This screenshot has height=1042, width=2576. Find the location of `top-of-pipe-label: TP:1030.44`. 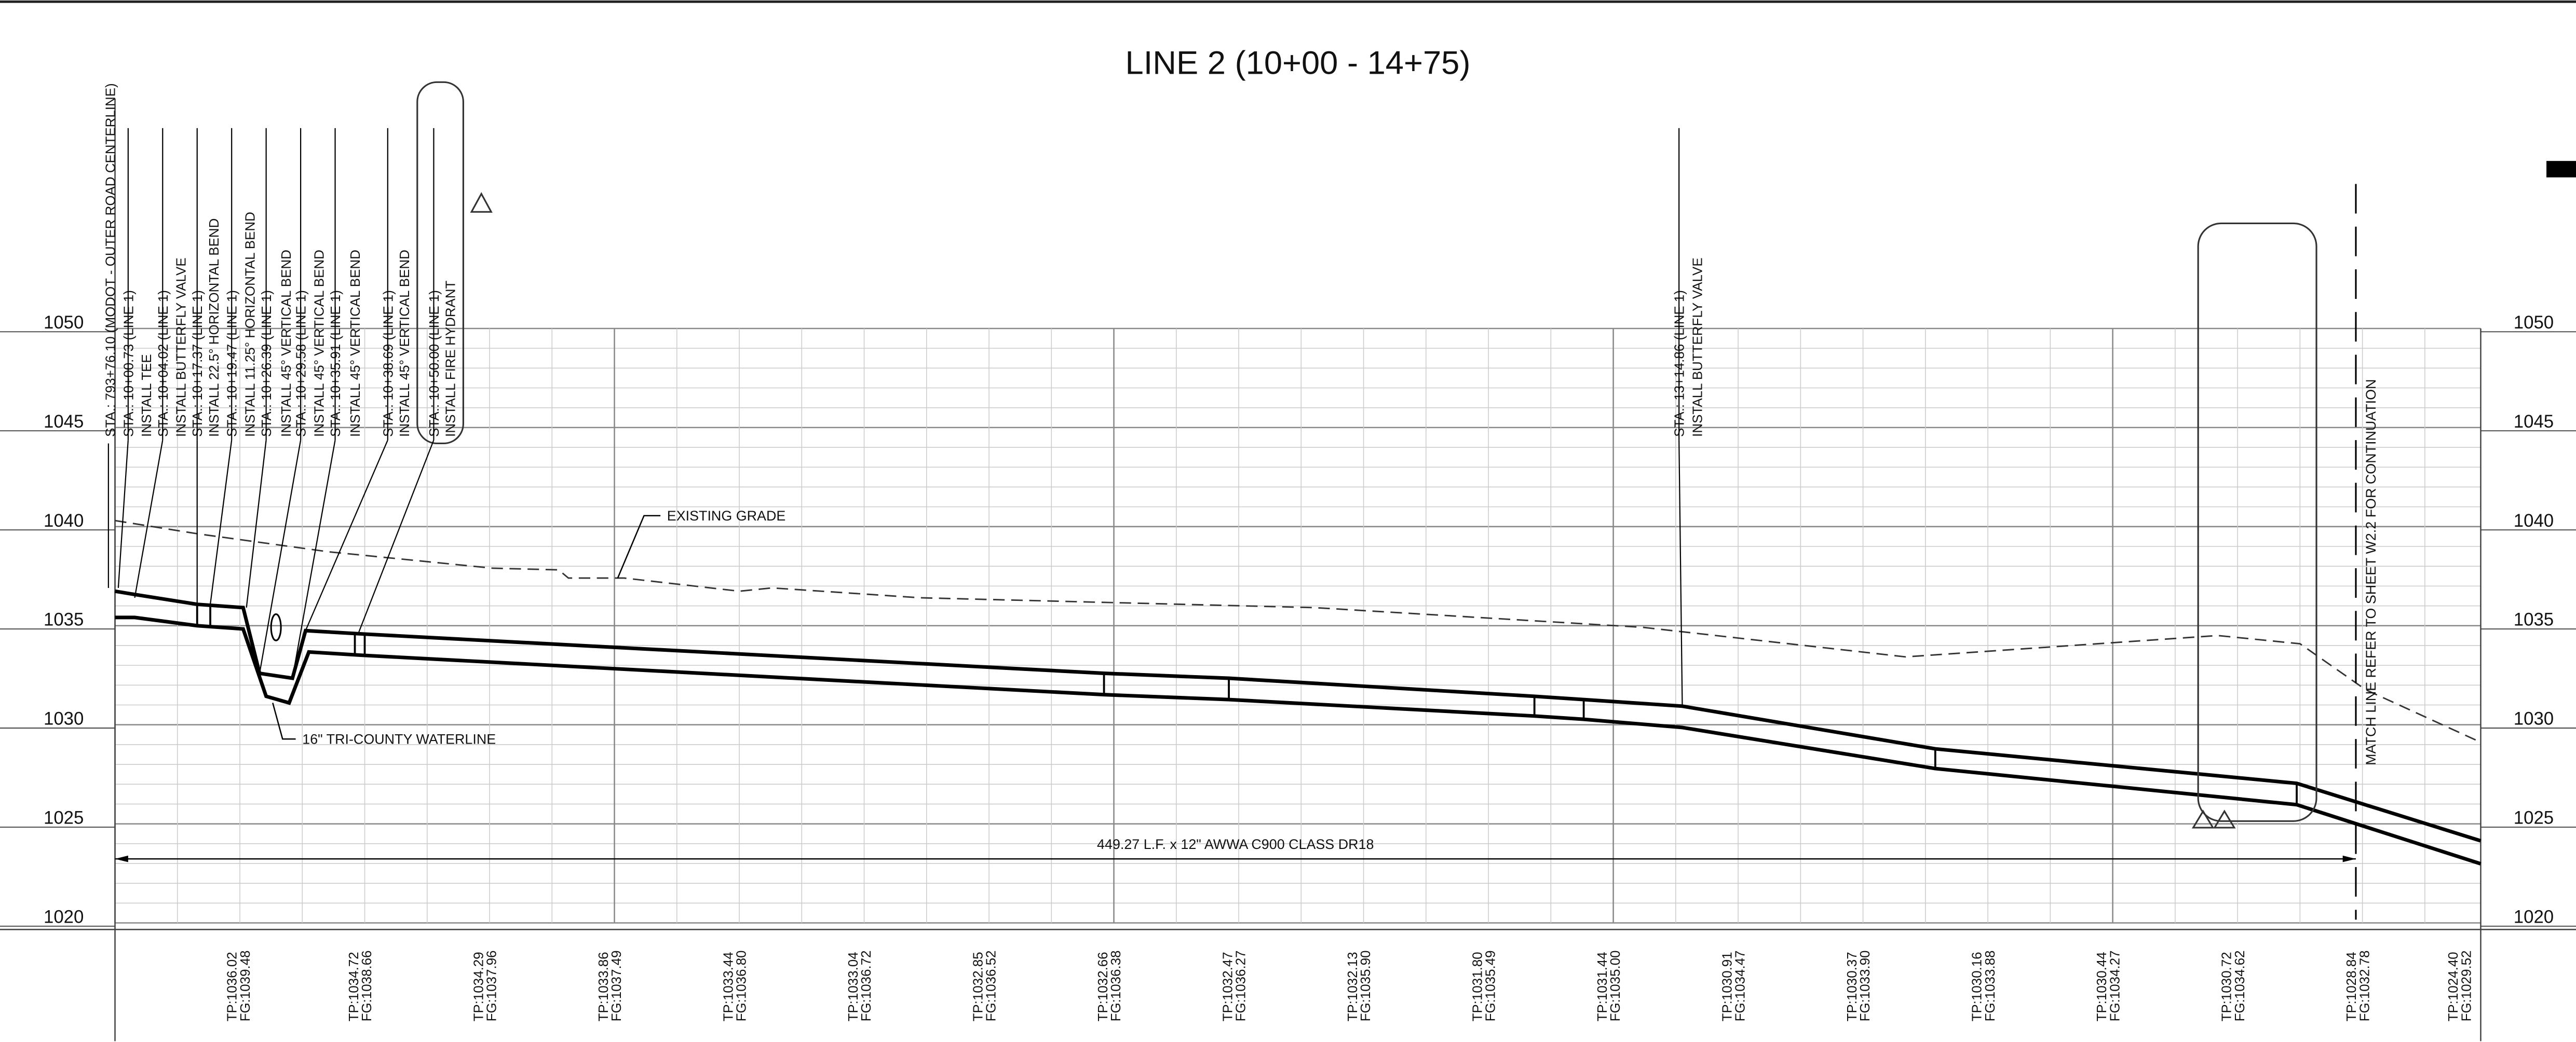

top-of-pipe-label: TP:1030.44 is located at coordinates (2102, 986).